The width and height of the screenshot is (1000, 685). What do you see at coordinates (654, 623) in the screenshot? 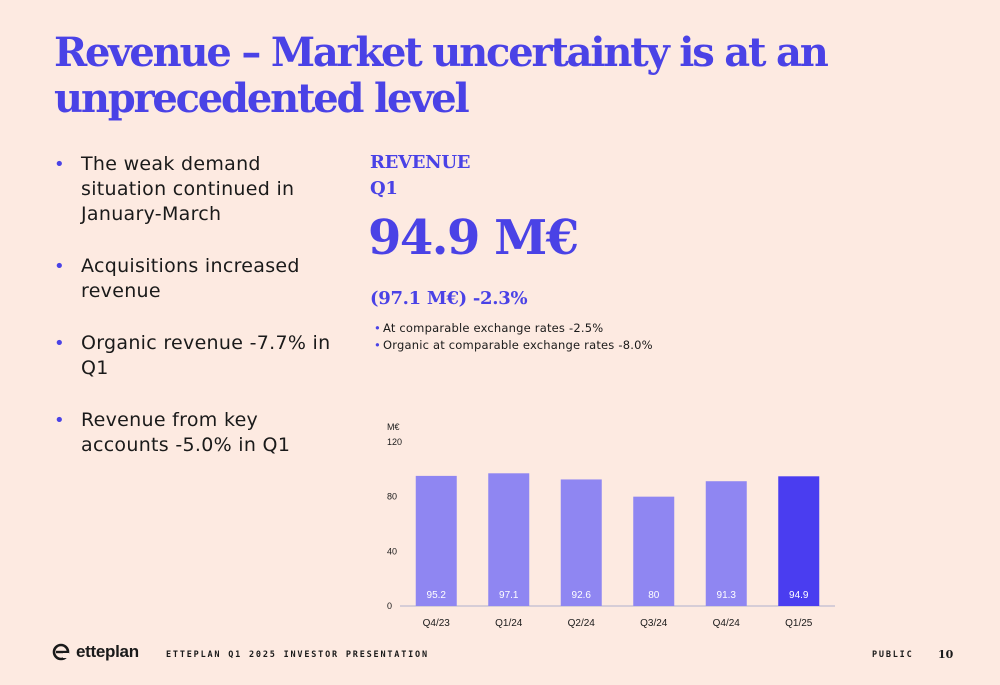
I see `x-tick-label: Q3/24` at bounding box center [654, 623].